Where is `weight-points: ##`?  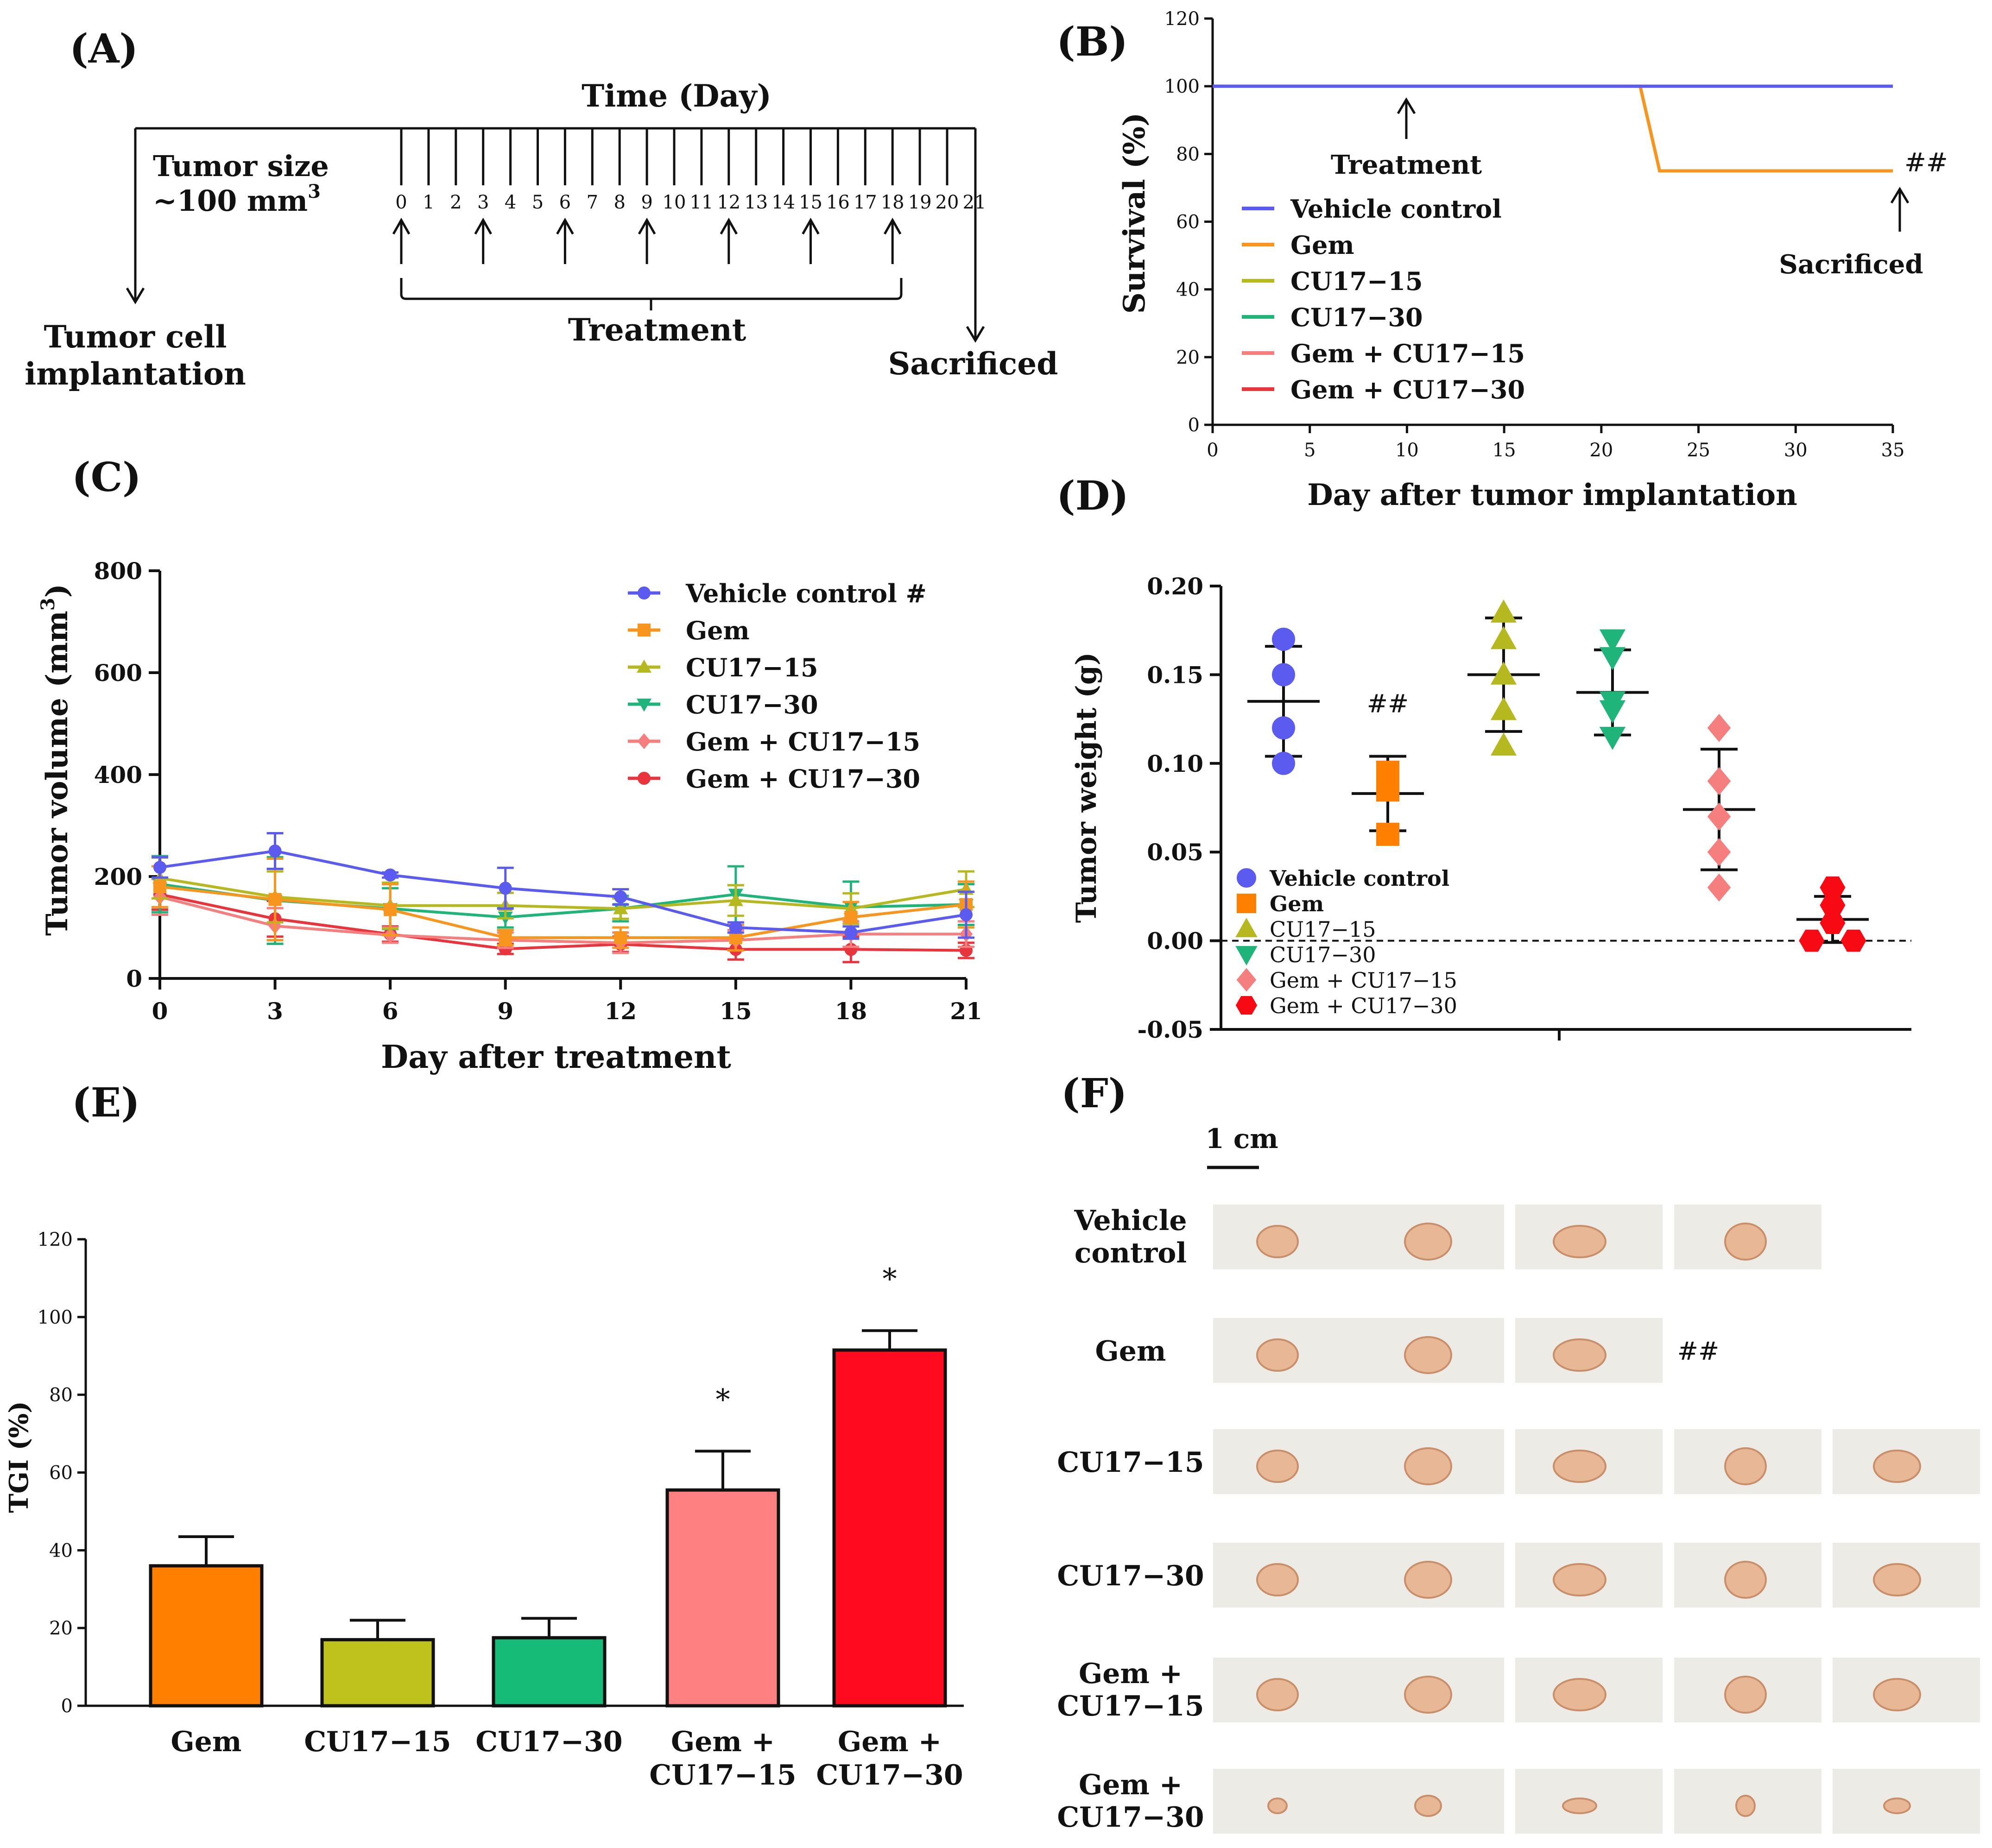
weight-points: ## is located at coordinates (1558, 775).